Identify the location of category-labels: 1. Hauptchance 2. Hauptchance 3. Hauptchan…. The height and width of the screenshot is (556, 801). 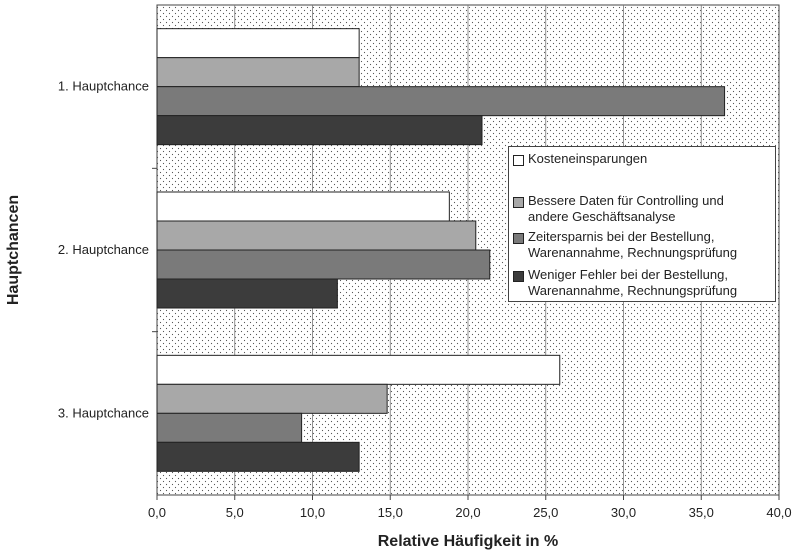
(107, 249).